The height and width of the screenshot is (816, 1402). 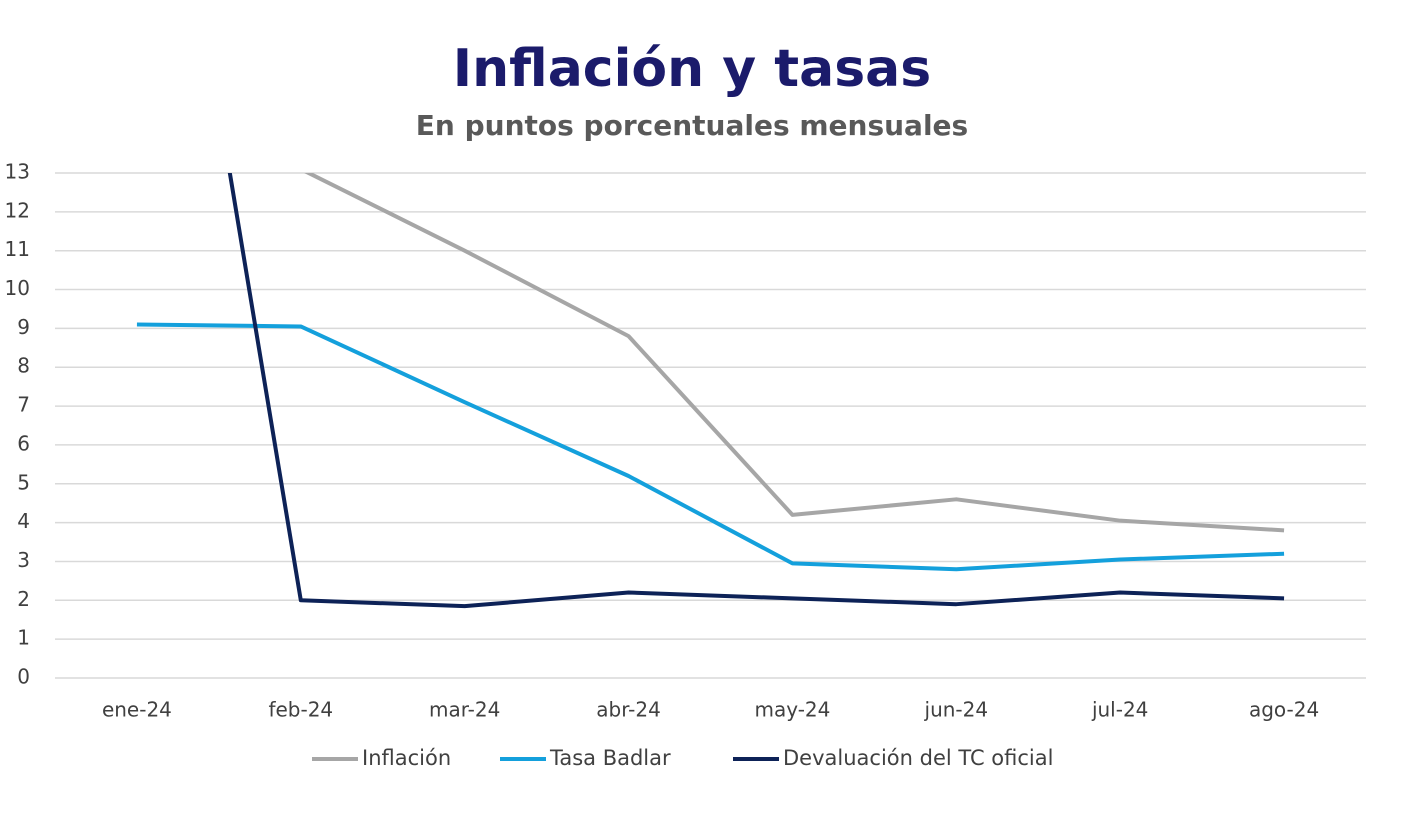 What do you see at coordinates (1284, 710) in the screenshot?
I see `x-tick-label: ago-24` at bounding box center [1284, 710].